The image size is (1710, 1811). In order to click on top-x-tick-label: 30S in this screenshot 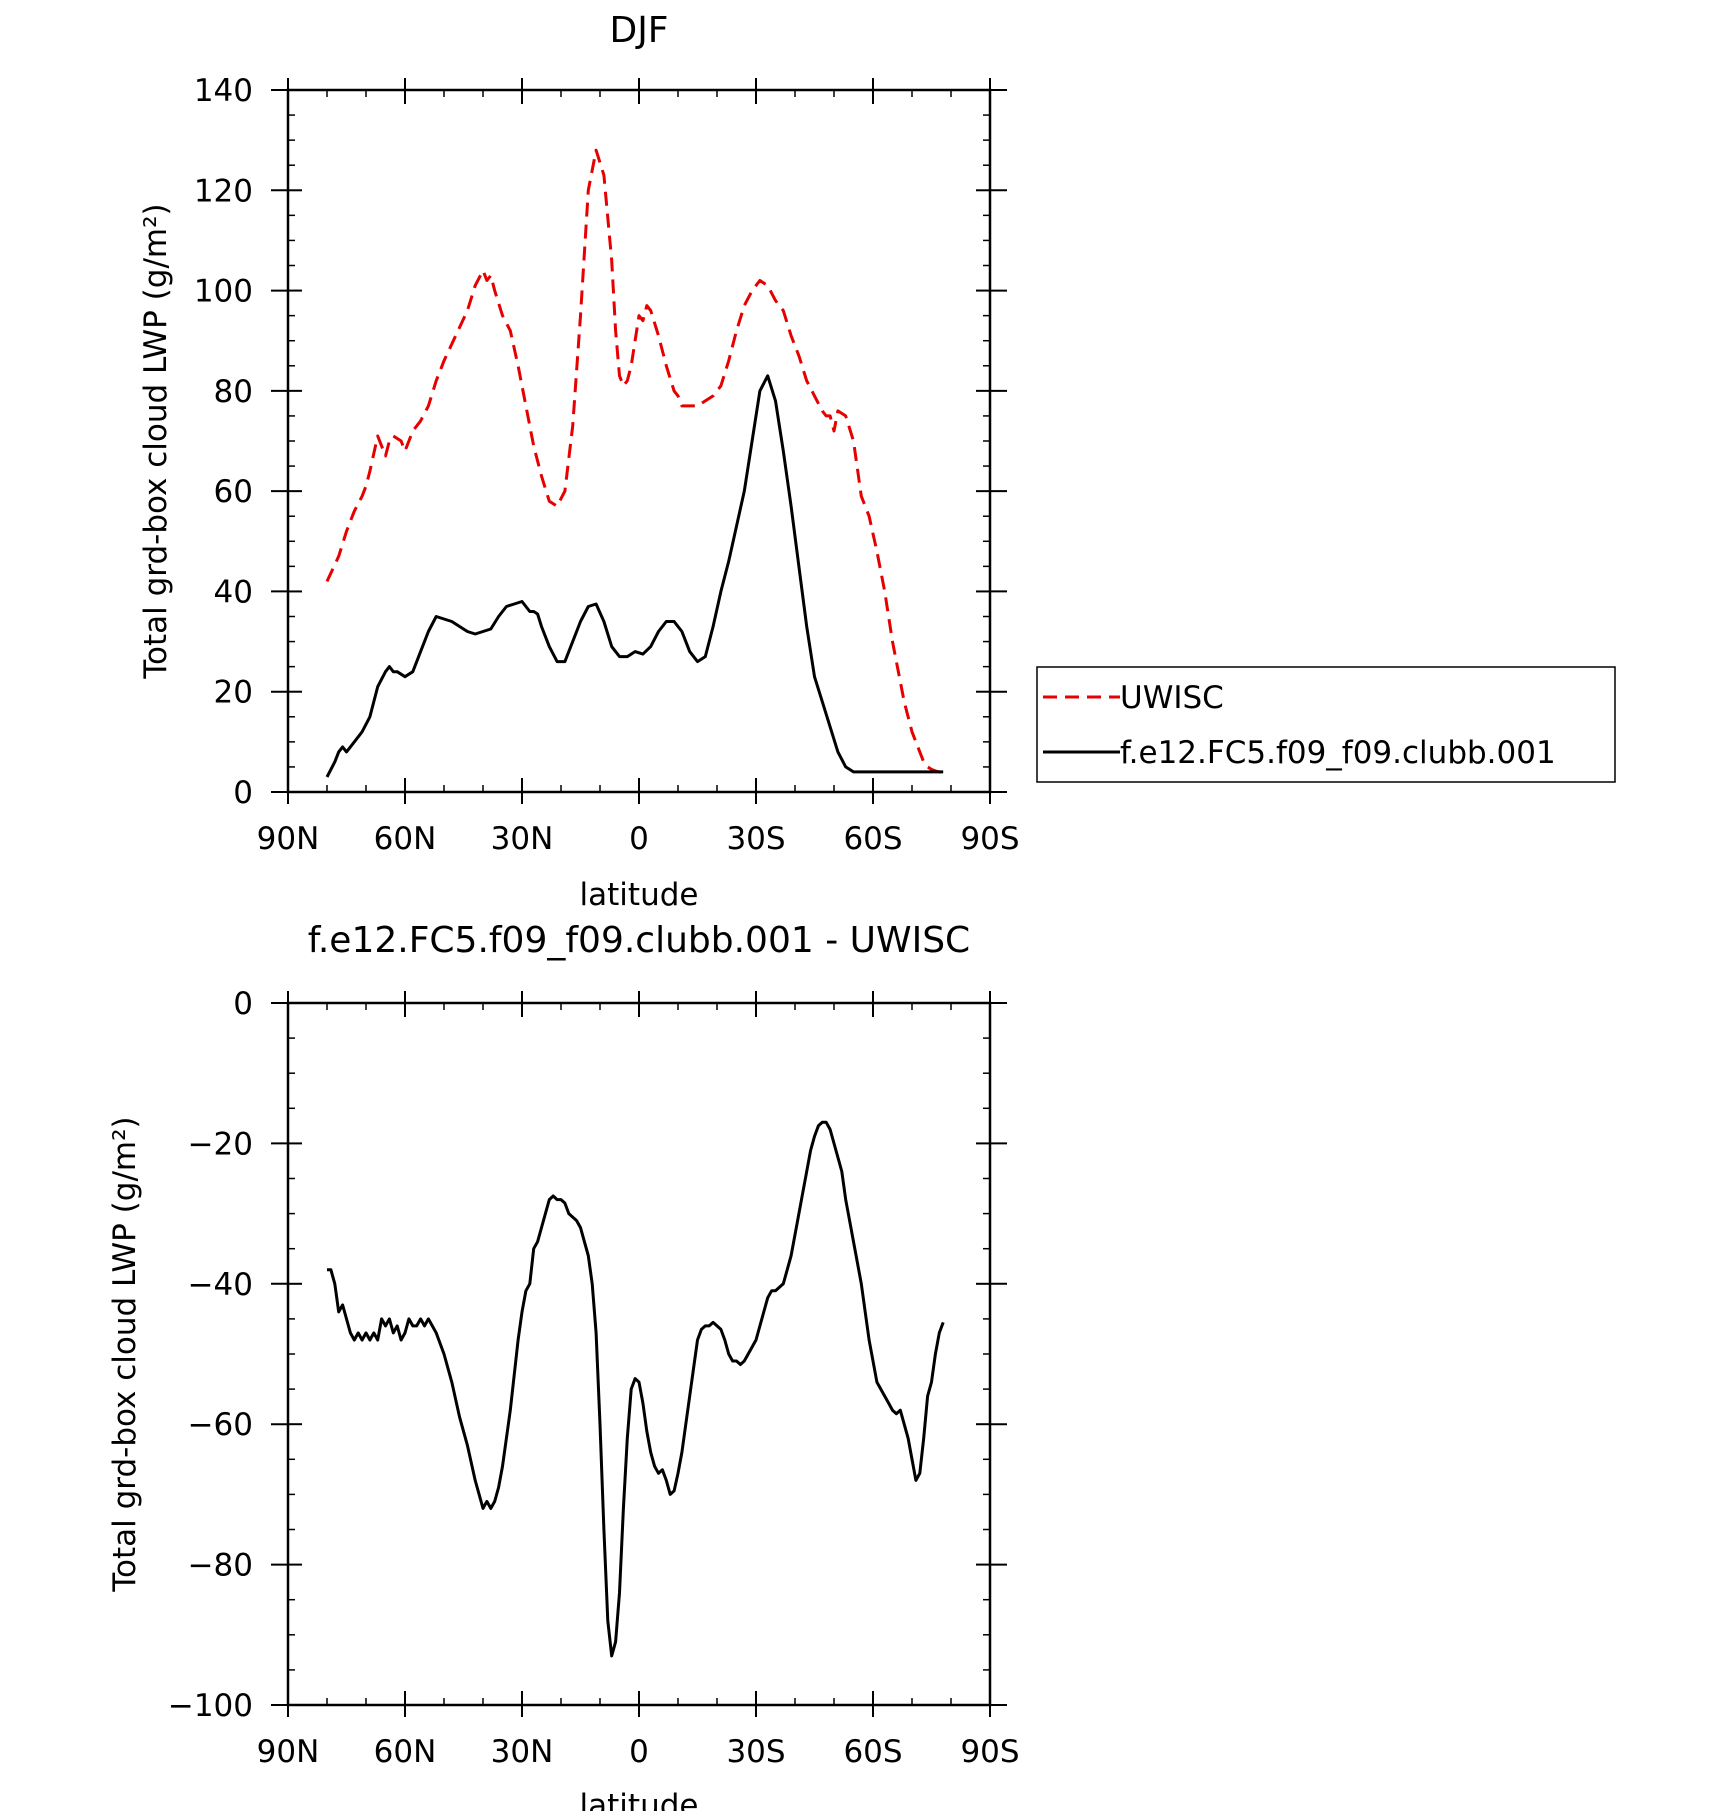, I will do `click(755, 839)`.